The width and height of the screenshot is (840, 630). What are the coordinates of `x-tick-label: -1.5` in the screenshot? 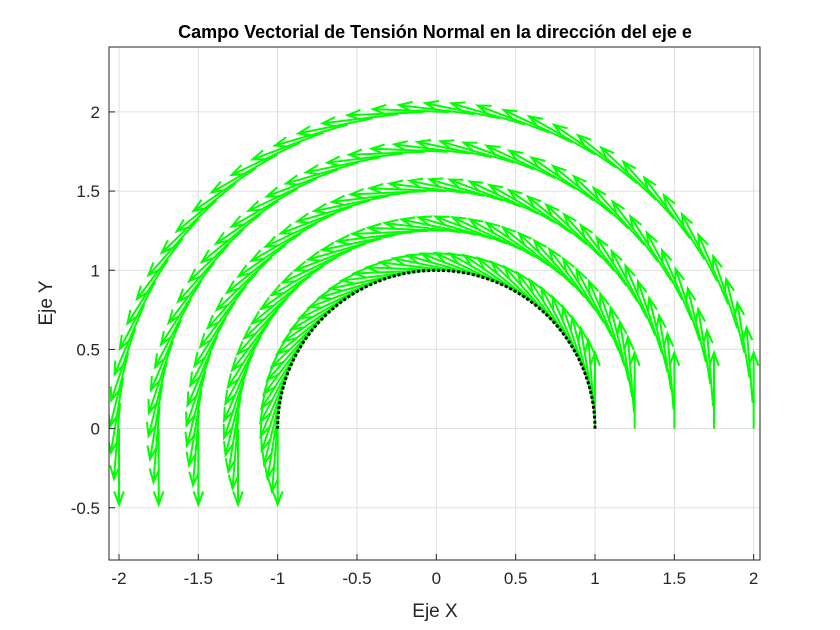 It's located at (198, 578).